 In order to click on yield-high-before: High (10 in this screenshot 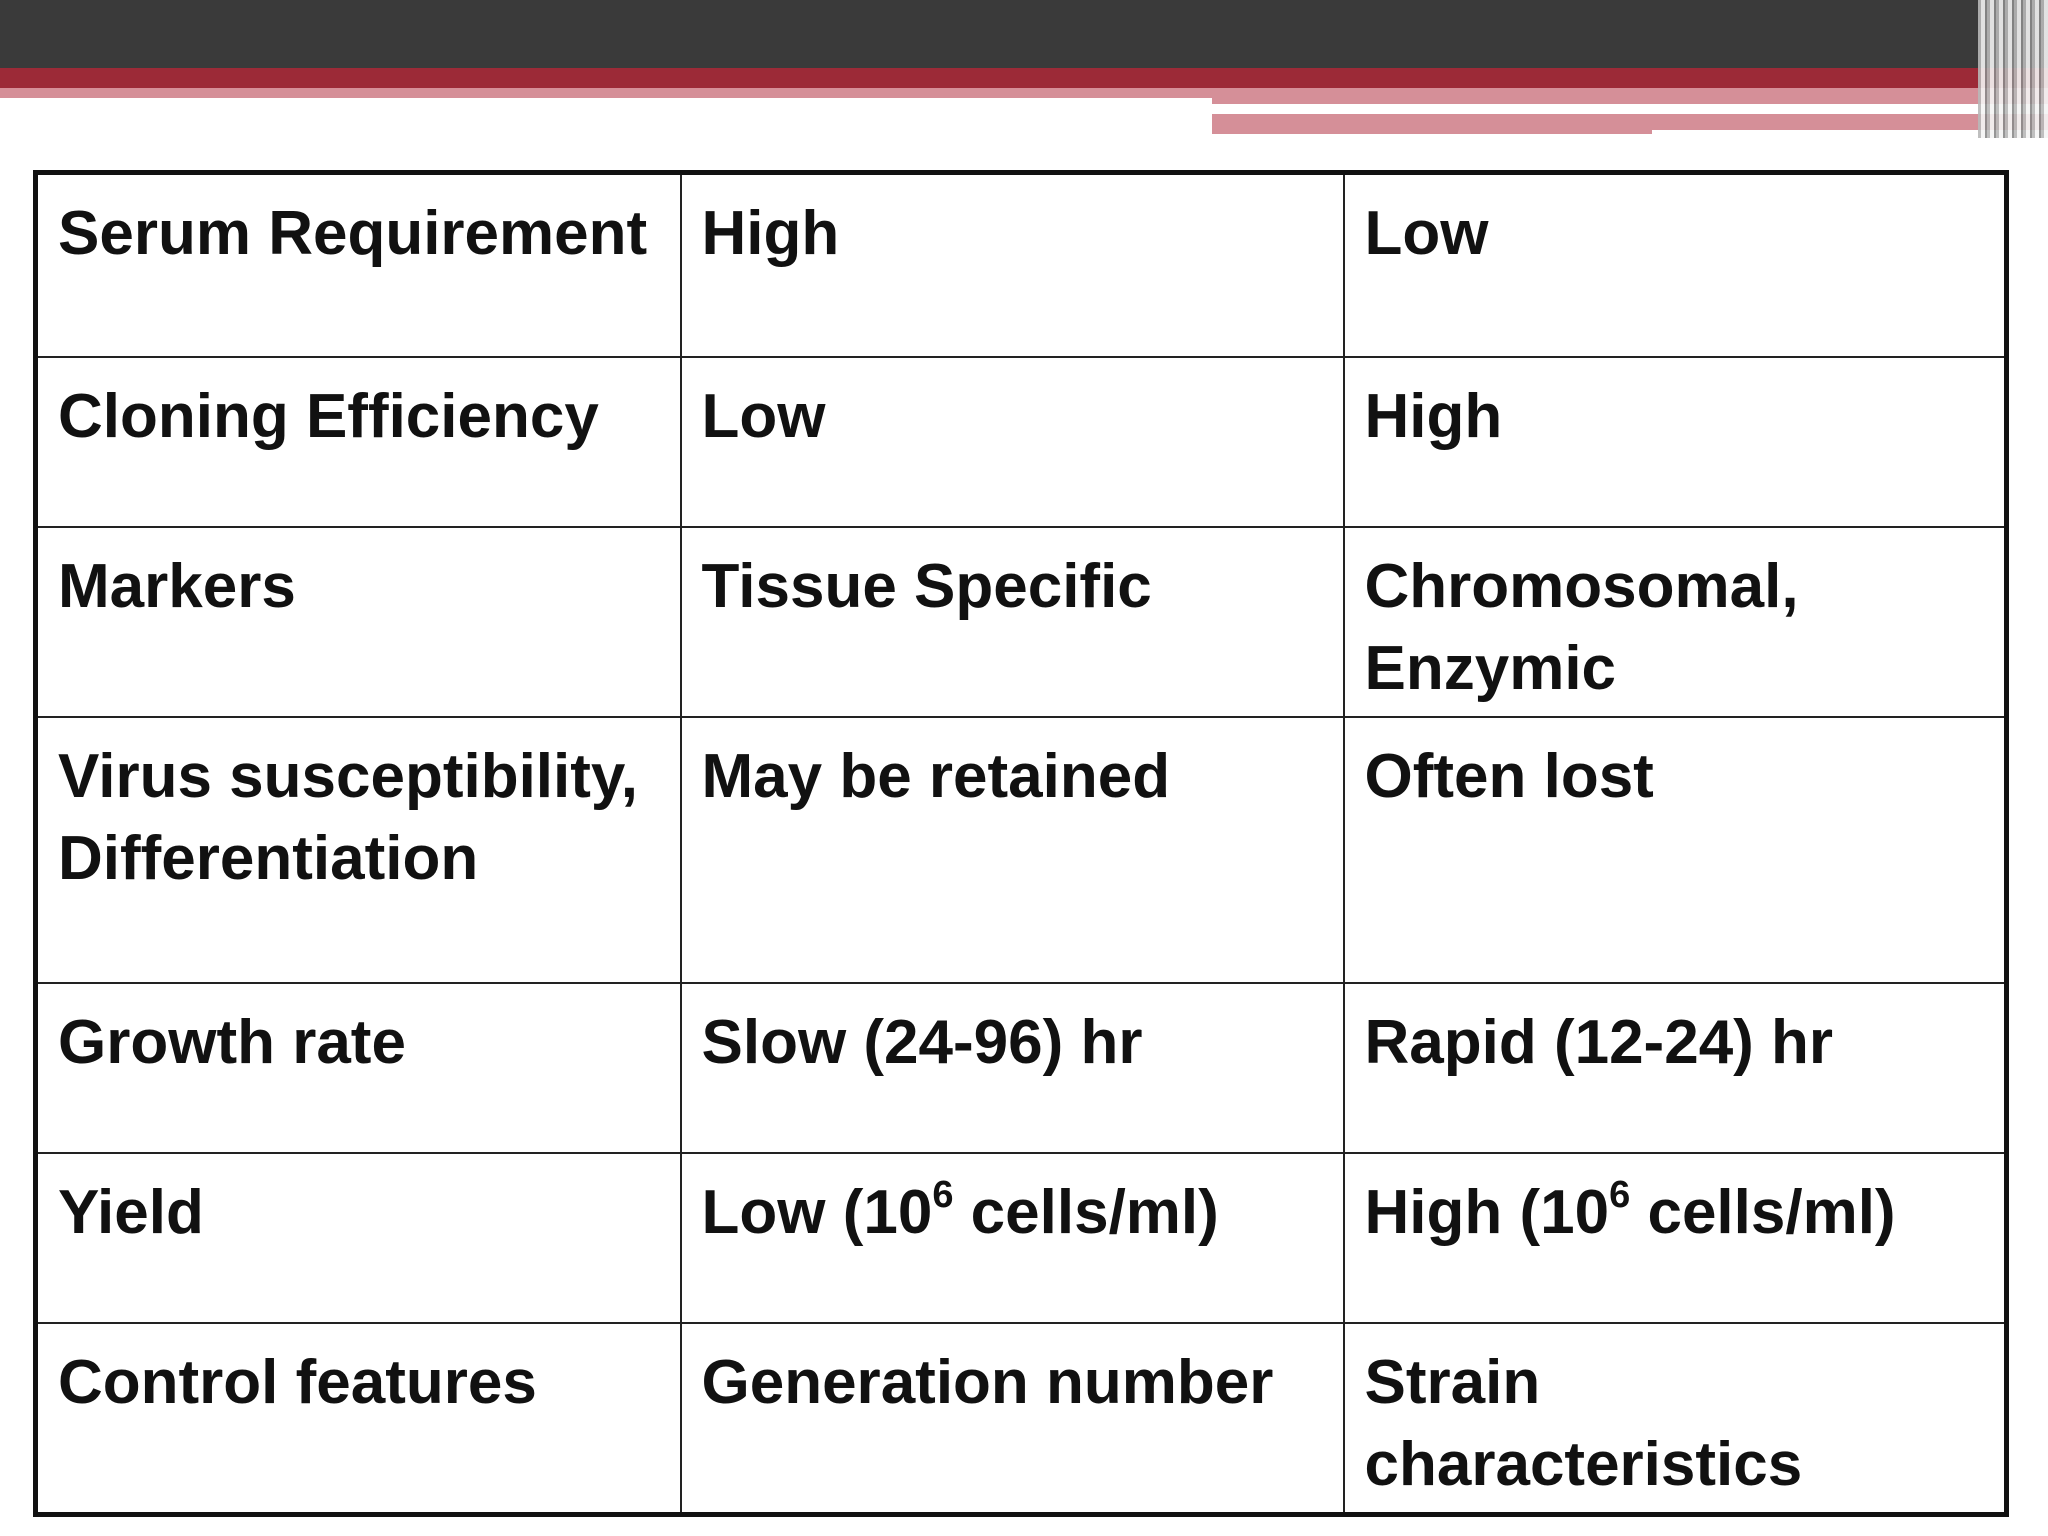, I will do `click(1487, 1212)`.